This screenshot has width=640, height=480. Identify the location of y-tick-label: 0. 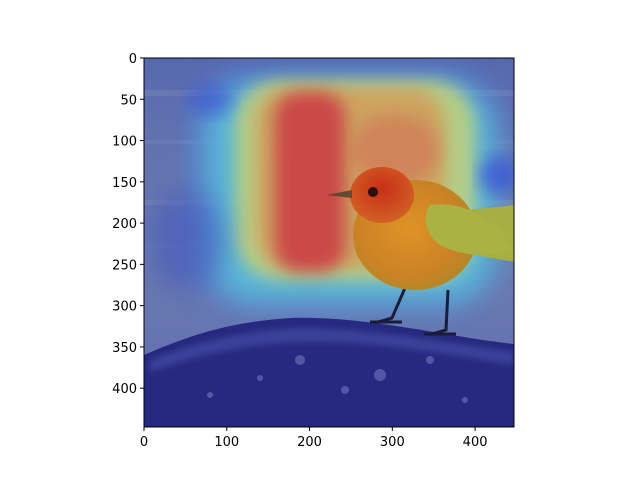
(133, 59).